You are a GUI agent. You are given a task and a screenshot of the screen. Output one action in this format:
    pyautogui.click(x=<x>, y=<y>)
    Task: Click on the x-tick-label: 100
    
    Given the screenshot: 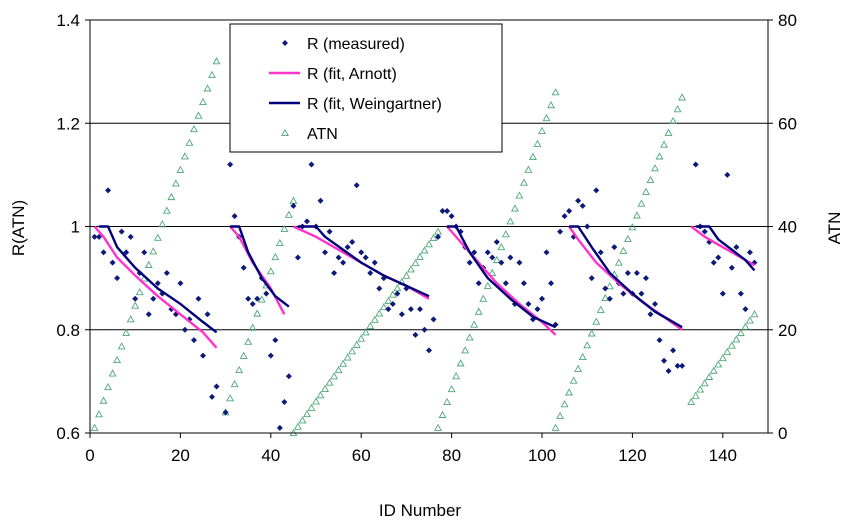 What is the action you would take?
    pyautogui.click(x=542, y=455)
    